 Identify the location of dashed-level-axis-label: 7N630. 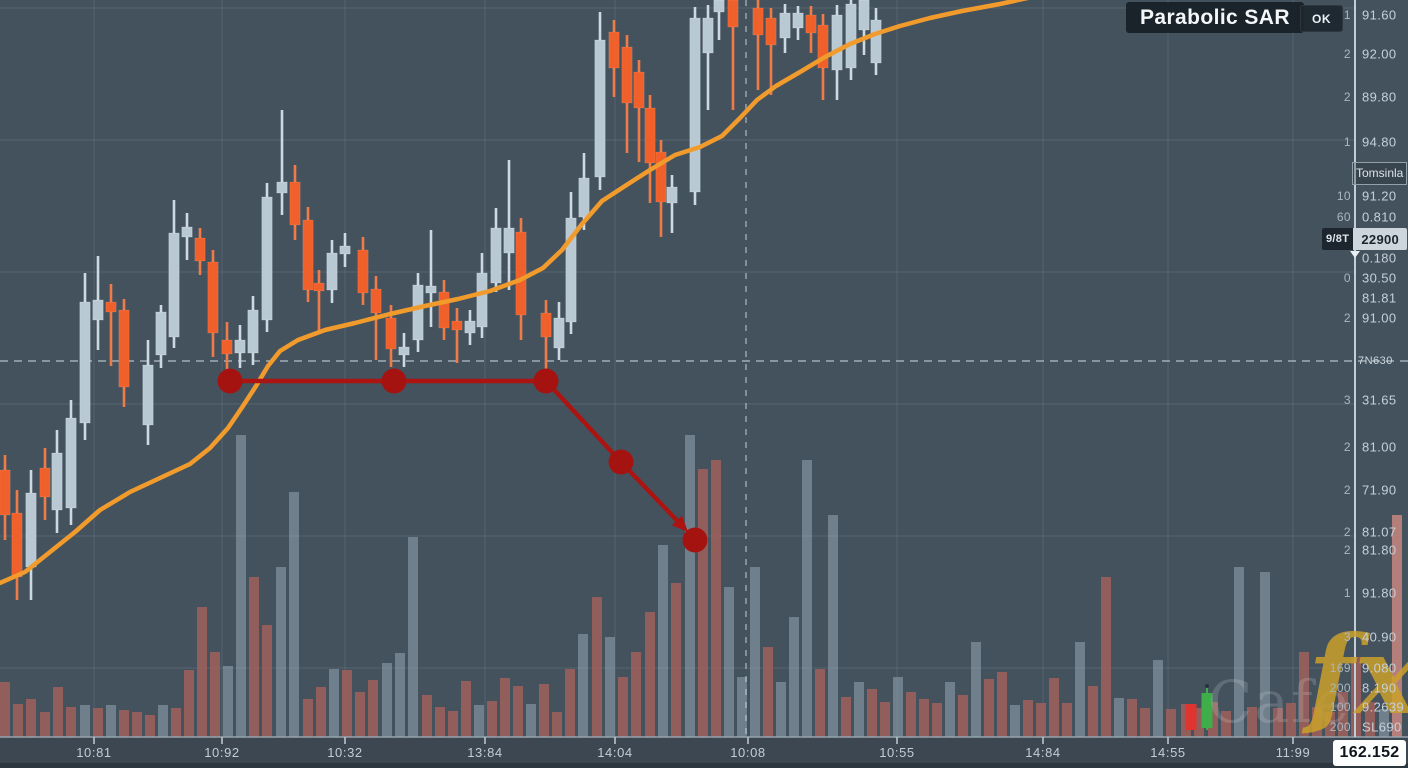
(1375, 361).